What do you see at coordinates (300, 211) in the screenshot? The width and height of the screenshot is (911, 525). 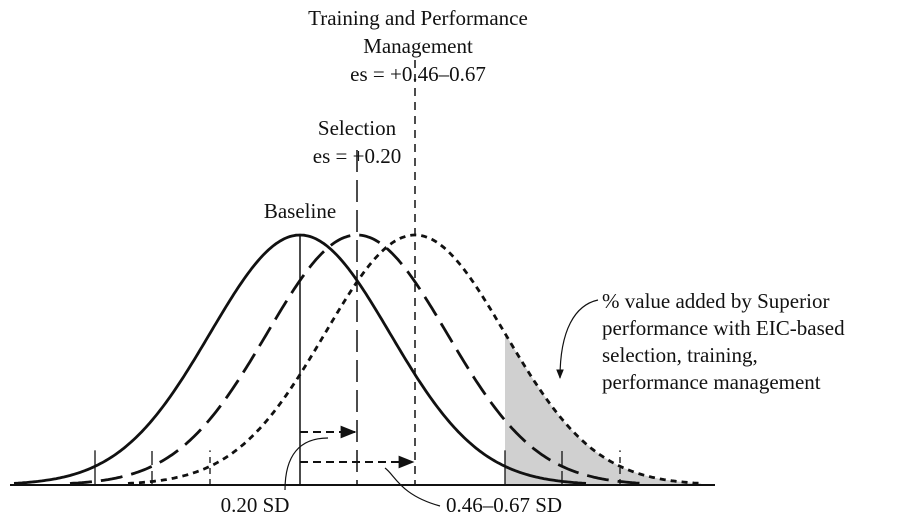 I see `baseline-label: Baseline` at bounding box center [300, 211].